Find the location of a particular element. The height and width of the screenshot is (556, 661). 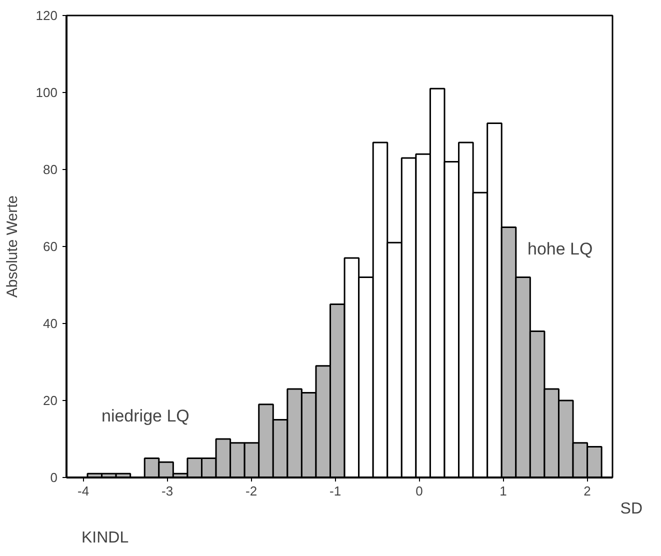

x-axis-title: SD is located at coordinates (631, 509).